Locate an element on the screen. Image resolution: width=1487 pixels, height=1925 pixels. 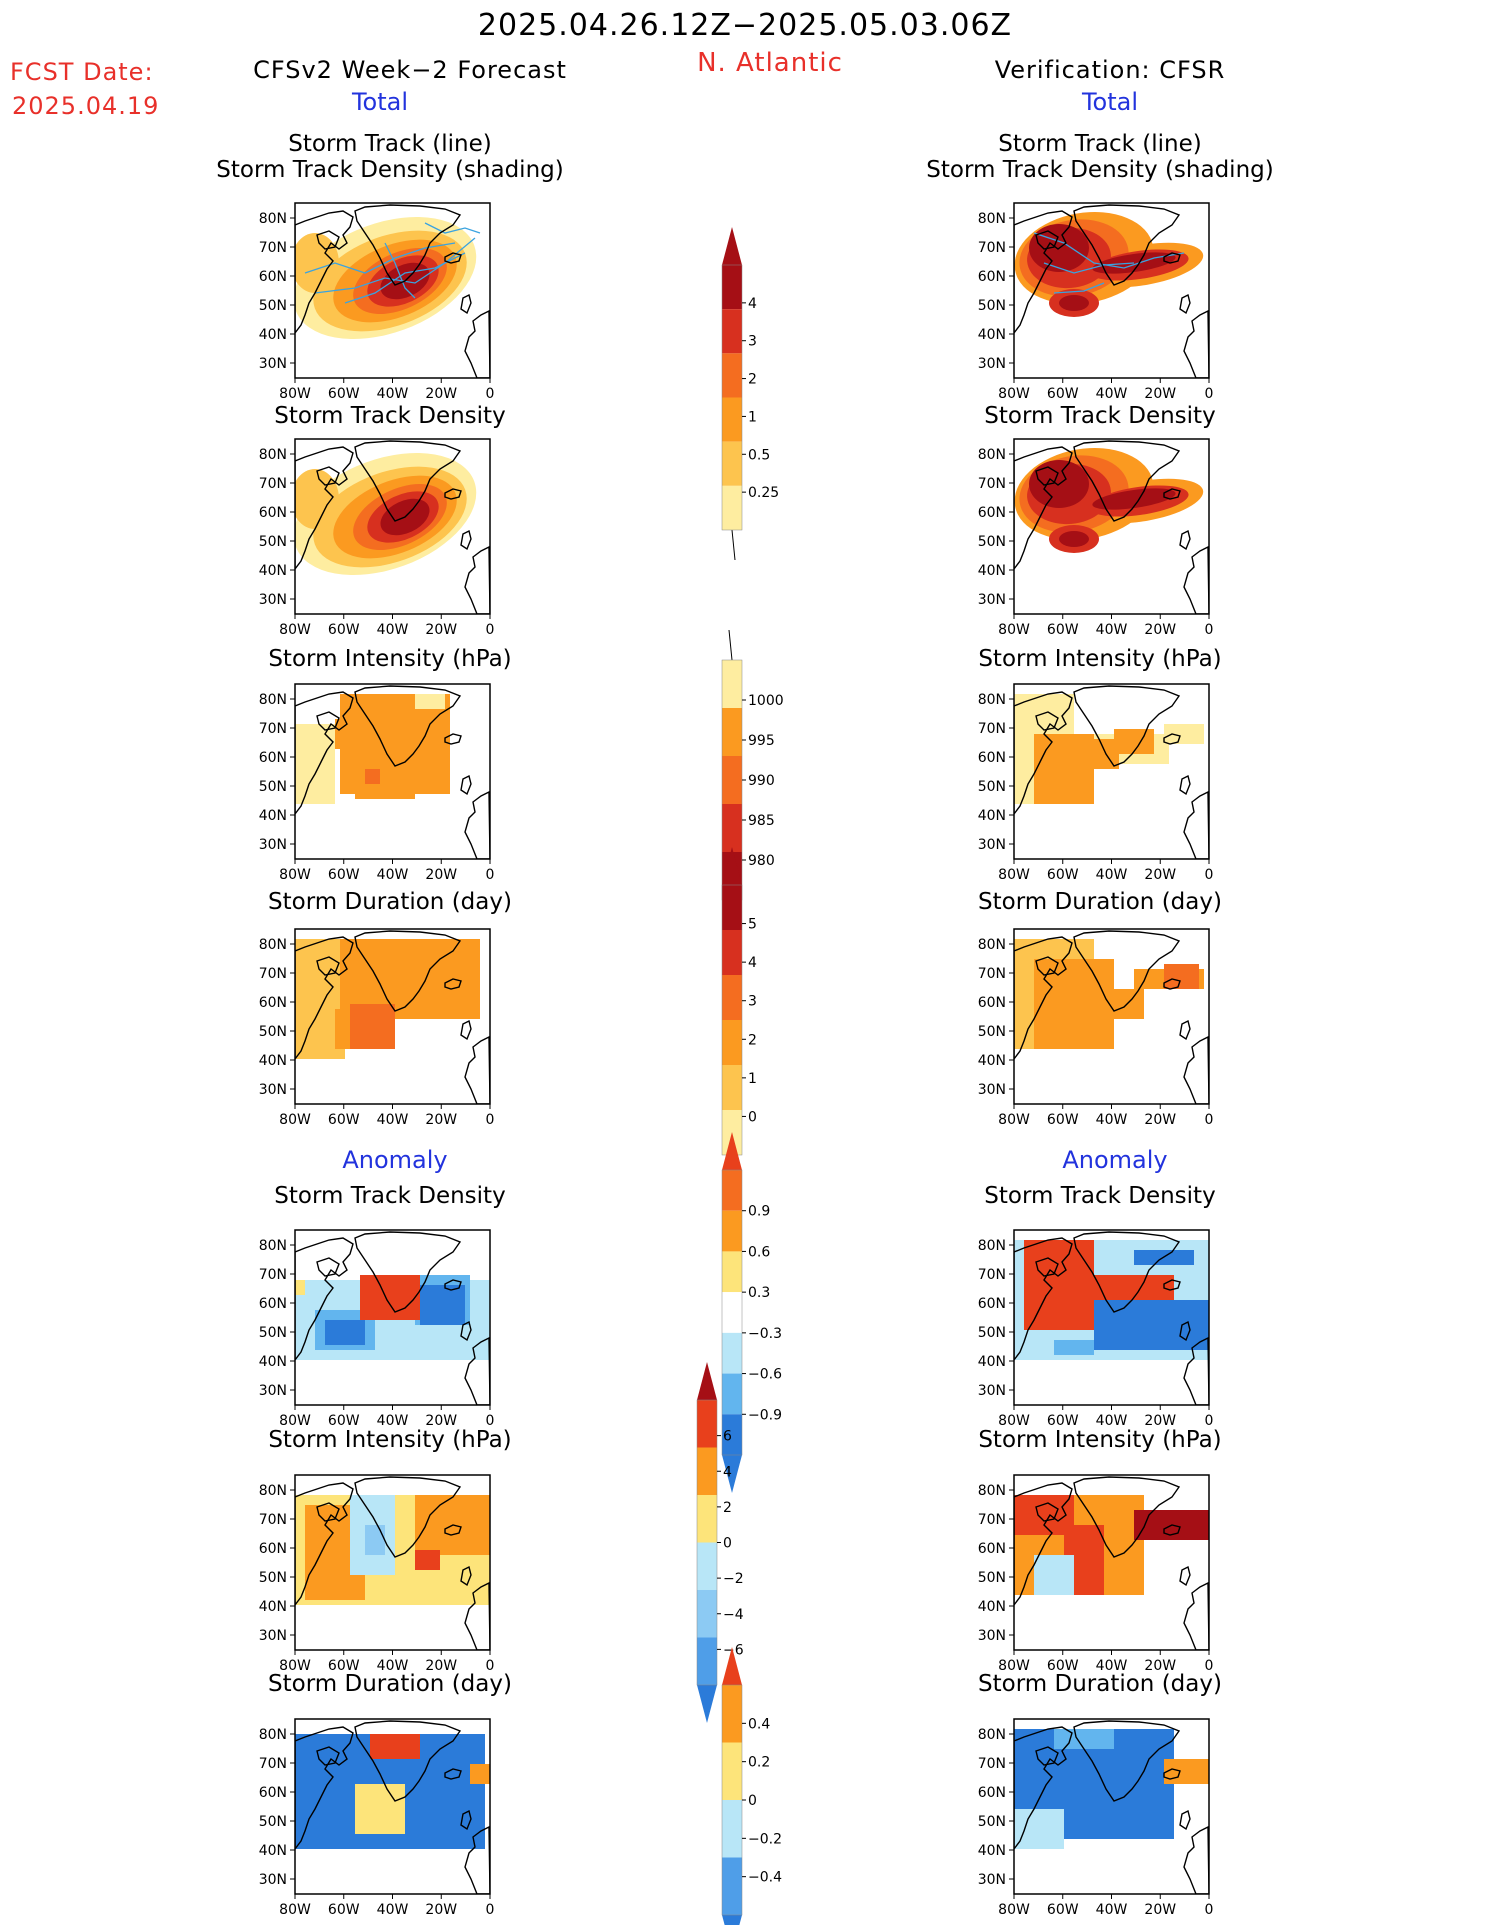
colorbar-label: −0.4 is located at coordinates (765, 1878).